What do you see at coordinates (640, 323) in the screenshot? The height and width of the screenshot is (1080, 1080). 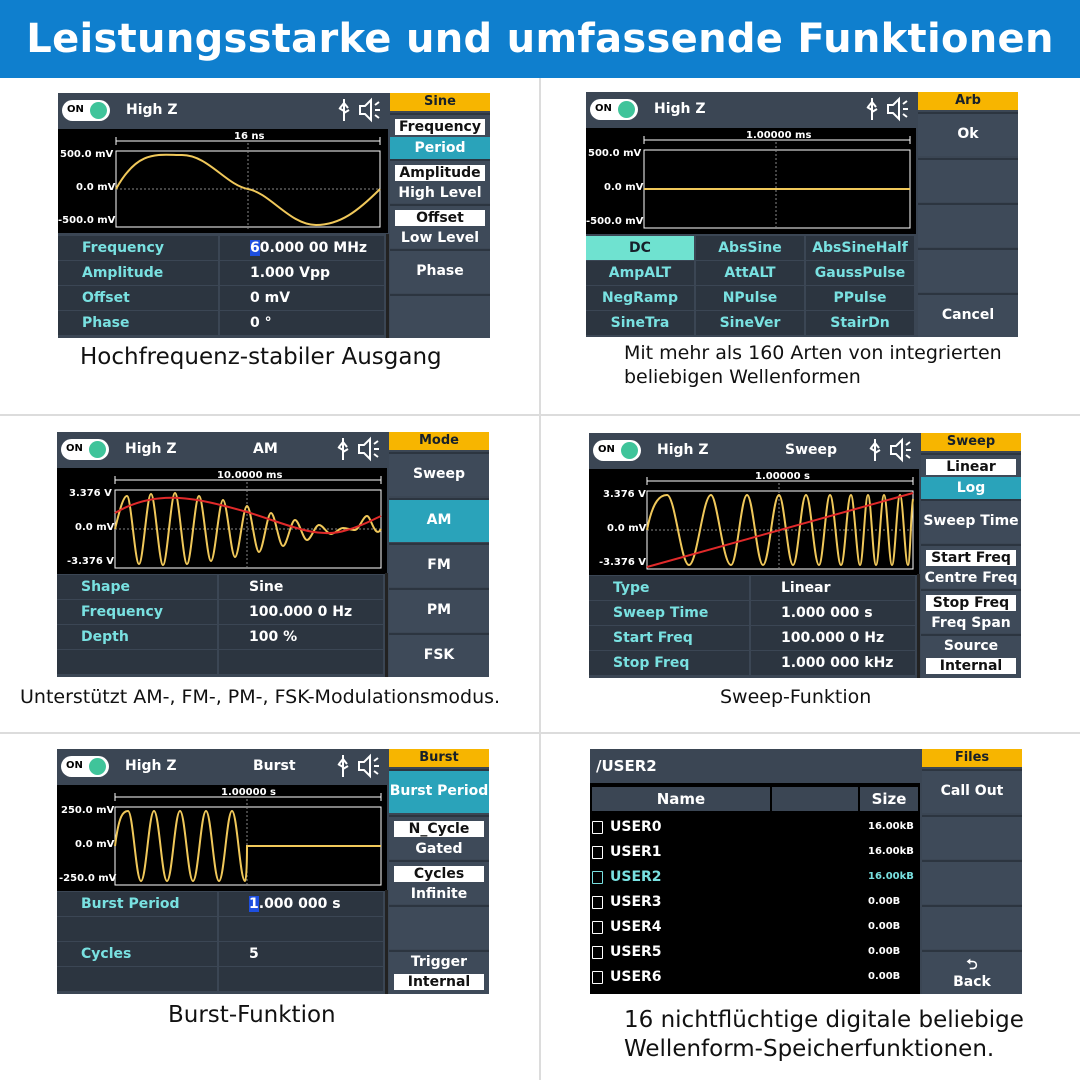 I see `wave-option: SineTra` at bounding box center [640, 323].